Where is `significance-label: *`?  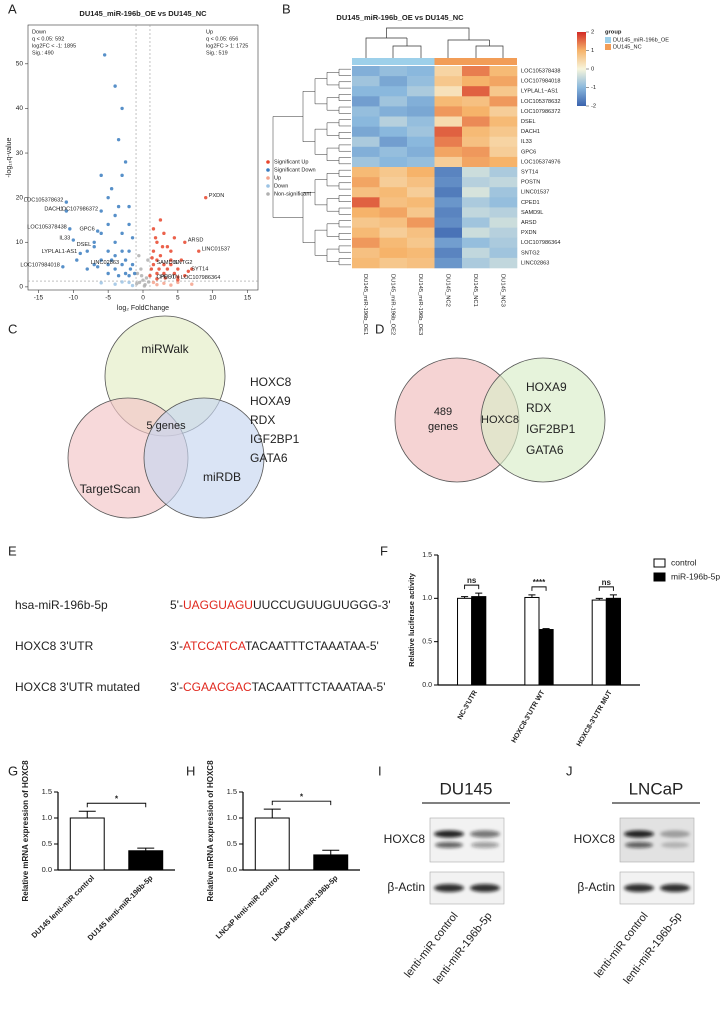
significance-label: * is located at coordinates (302, 796).